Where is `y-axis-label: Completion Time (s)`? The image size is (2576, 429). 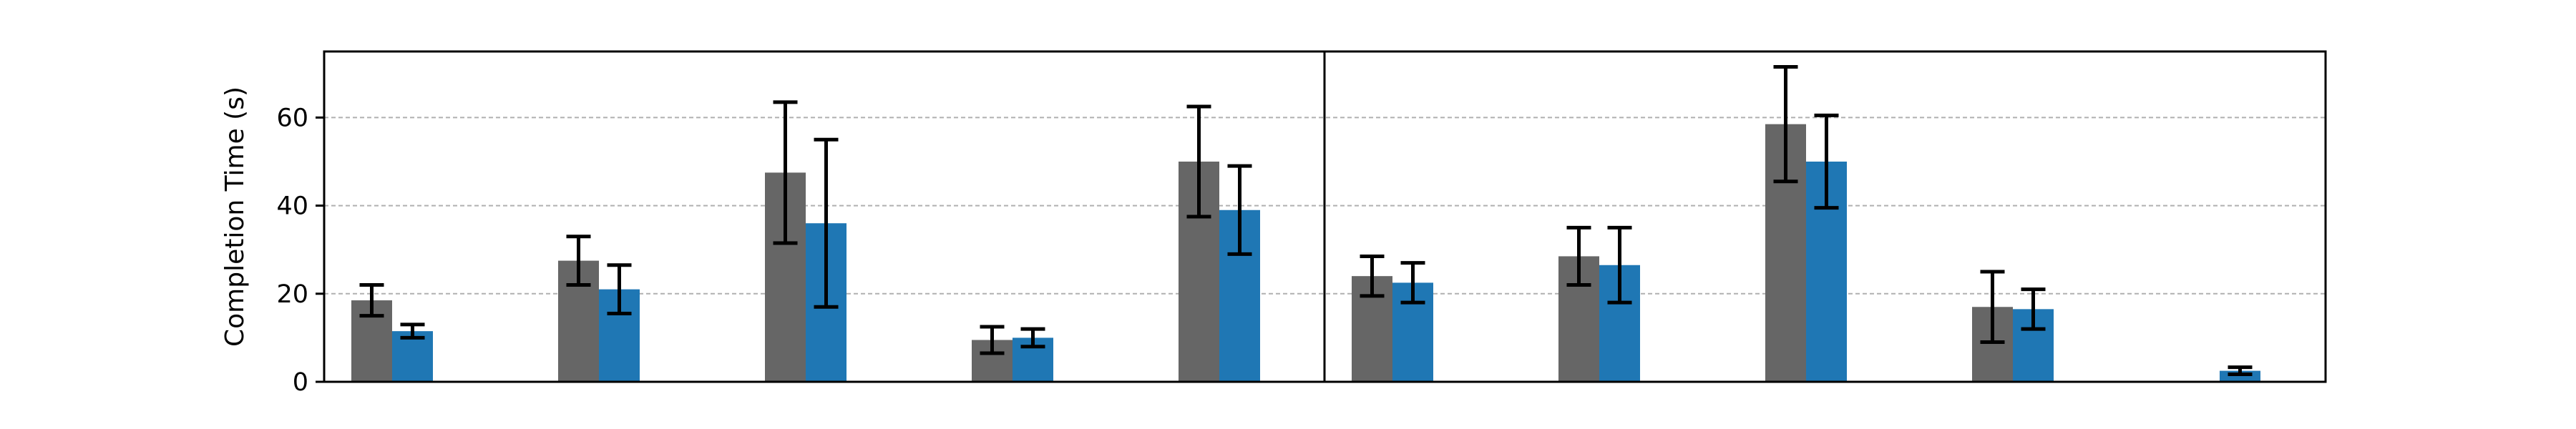 y-axis-label: Completion Time (s) is located at coordinates (235, 217).